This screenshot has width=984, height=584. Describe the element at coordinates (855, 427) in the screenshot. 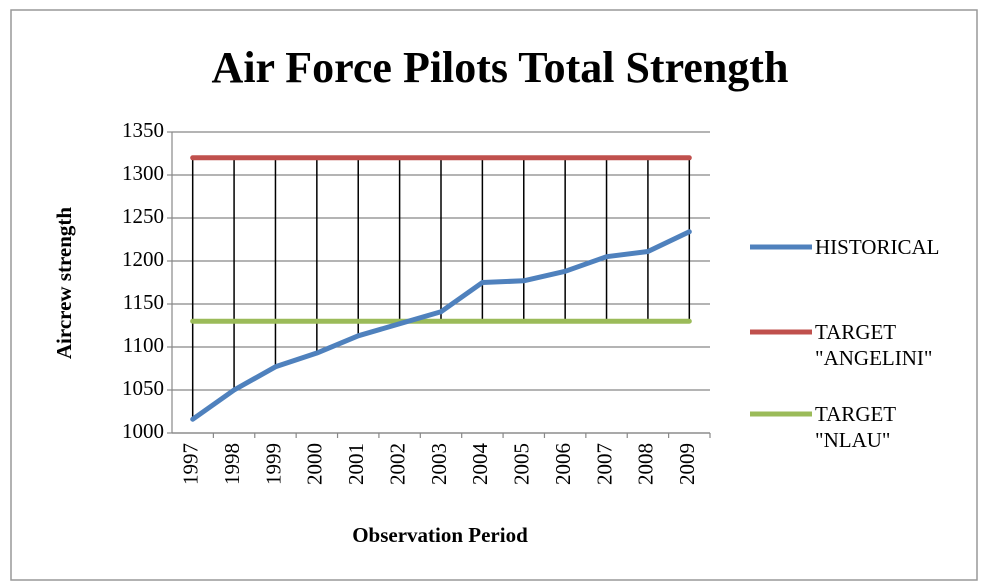

I see `legend-label: TARGET "NLAU"` at that location.